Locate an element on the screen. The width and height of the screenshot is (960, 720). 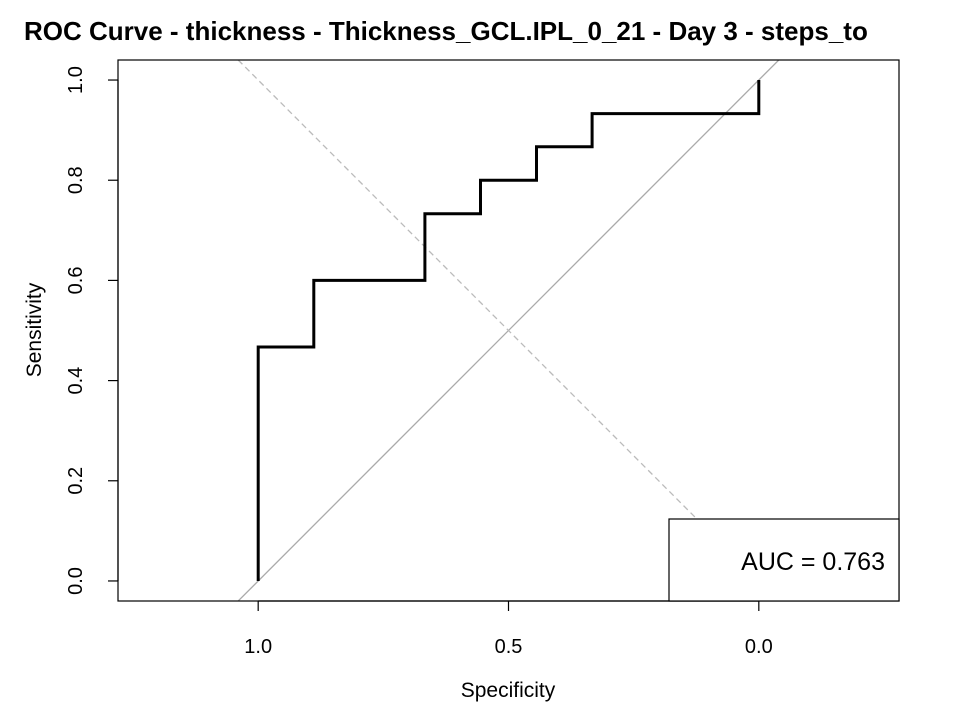
auc-legend: AUC = 0.763 is located at coordinates (784, 560).